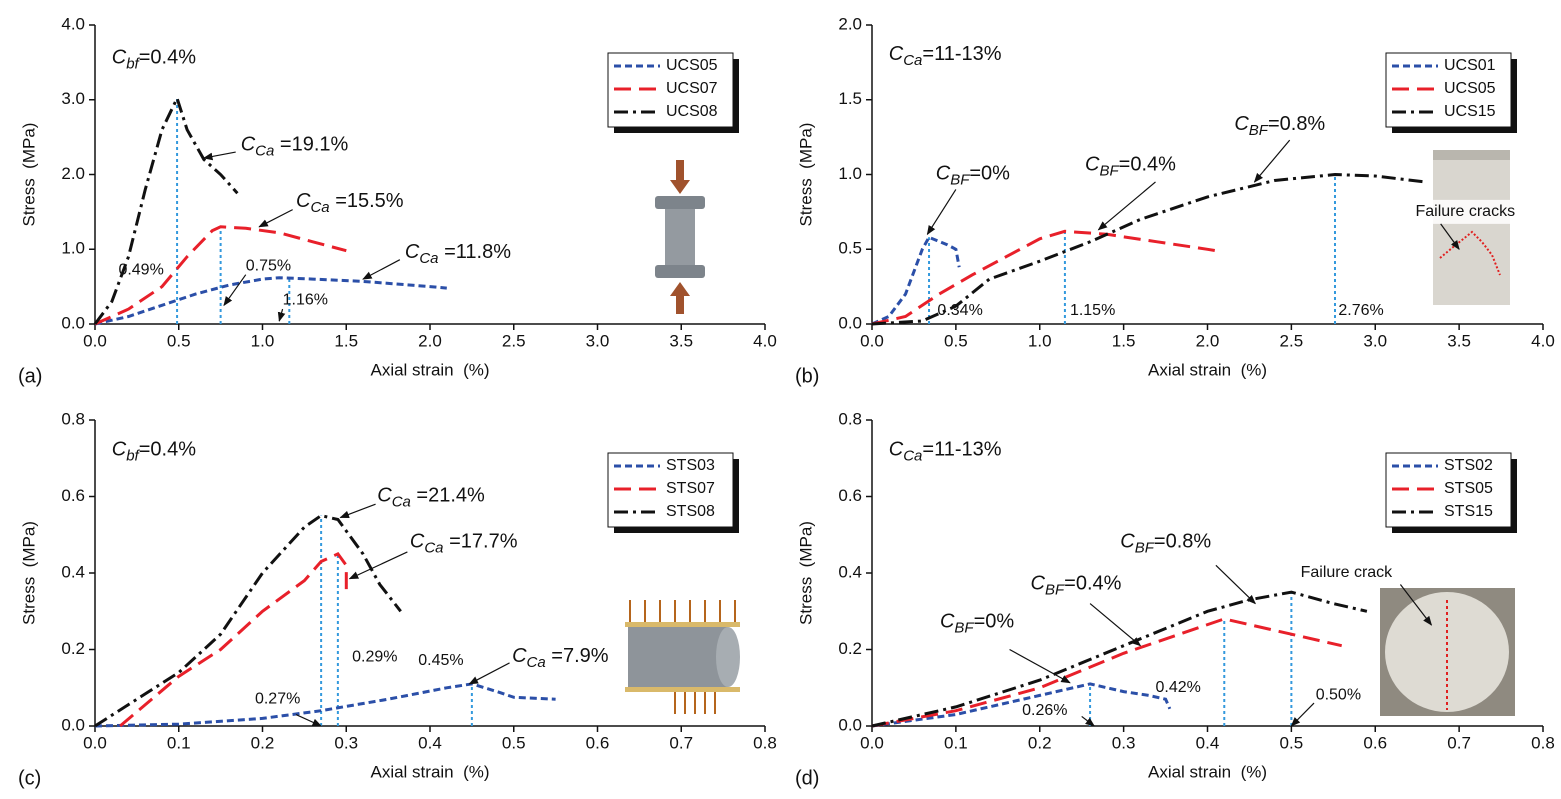  What do you see at coordinates (367, 201) in the screenshot?
I see `annotation-text: =15.5%` at bounding box center [367, 201].